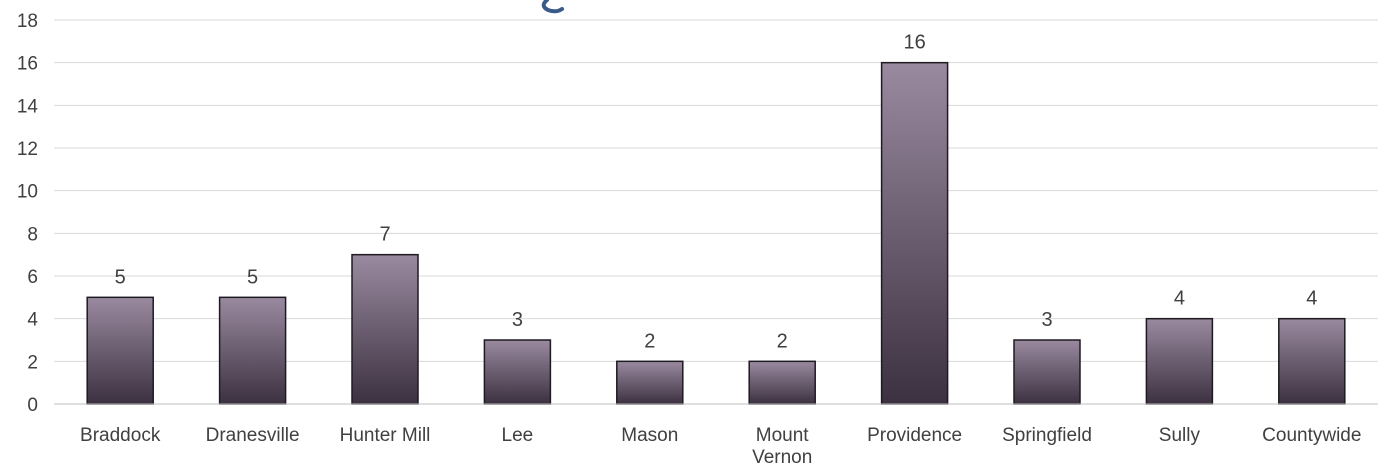 This screenshot has width=1387, height=469. What do you see at coordinates (32, 320) in the screenshot?
I see `y-tick-label: 4` at bounding box center [32, 320].